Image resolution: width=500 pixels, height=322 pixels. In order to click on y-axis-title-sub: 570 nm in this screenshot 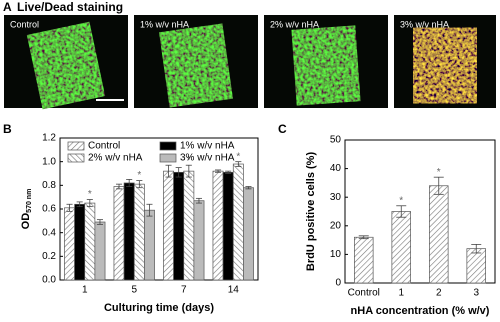, I will do `click(29, 201)`.